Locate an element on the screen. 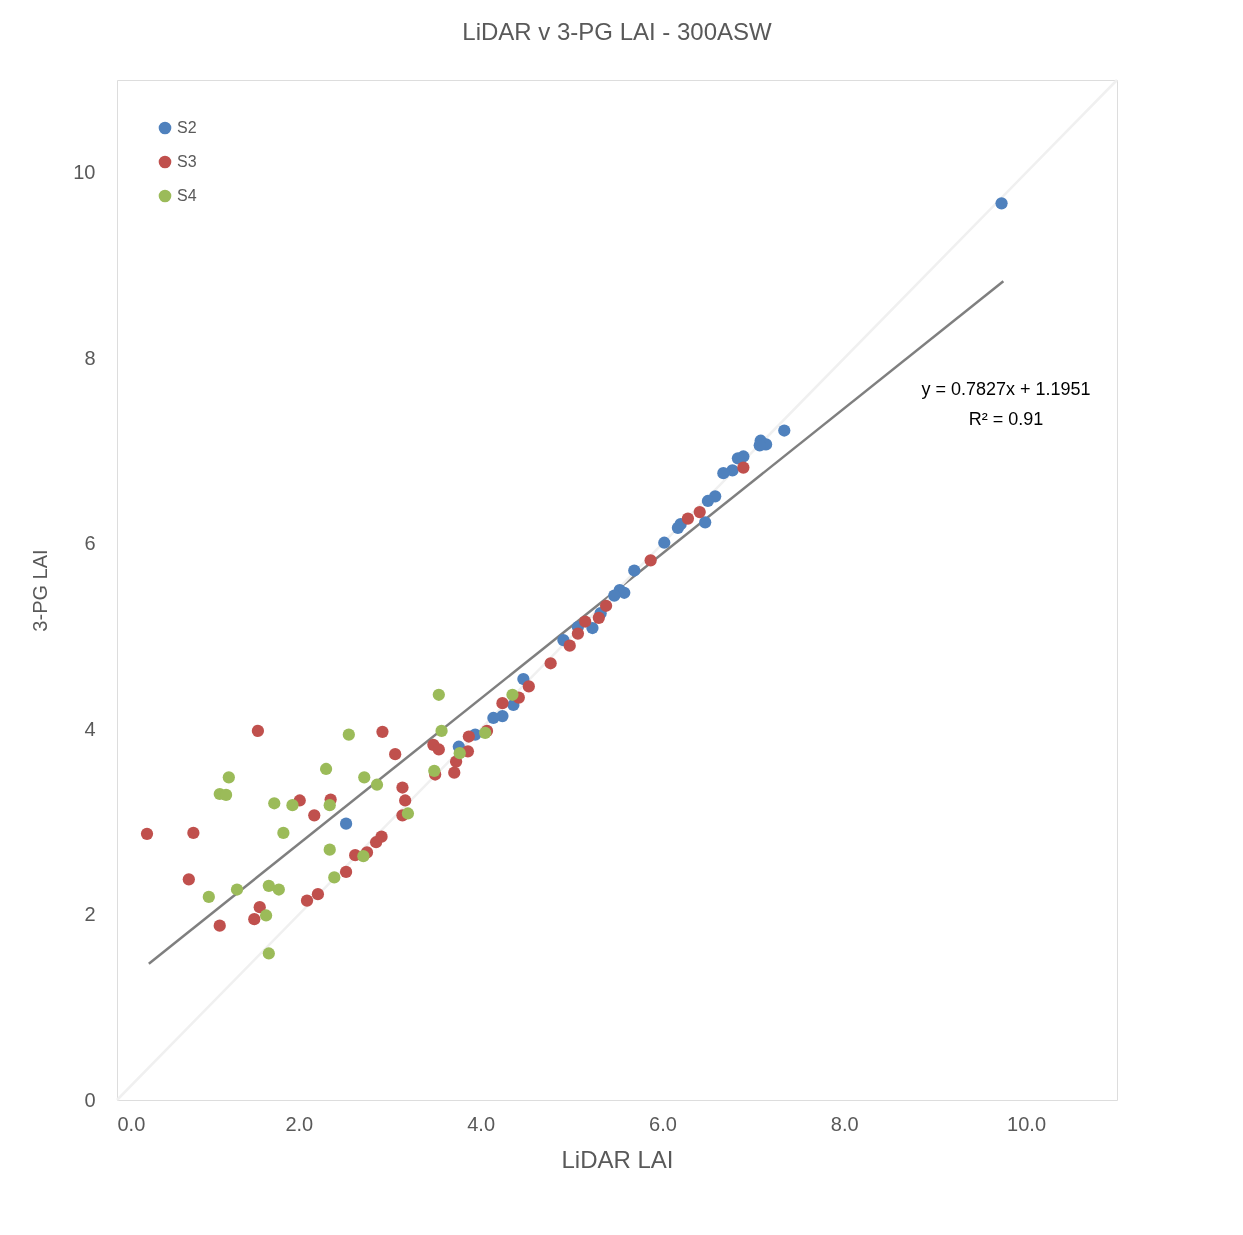 This screenshot has width=1243, height=1235. y-tick-label: 2 is located at coordinates (90, 914).